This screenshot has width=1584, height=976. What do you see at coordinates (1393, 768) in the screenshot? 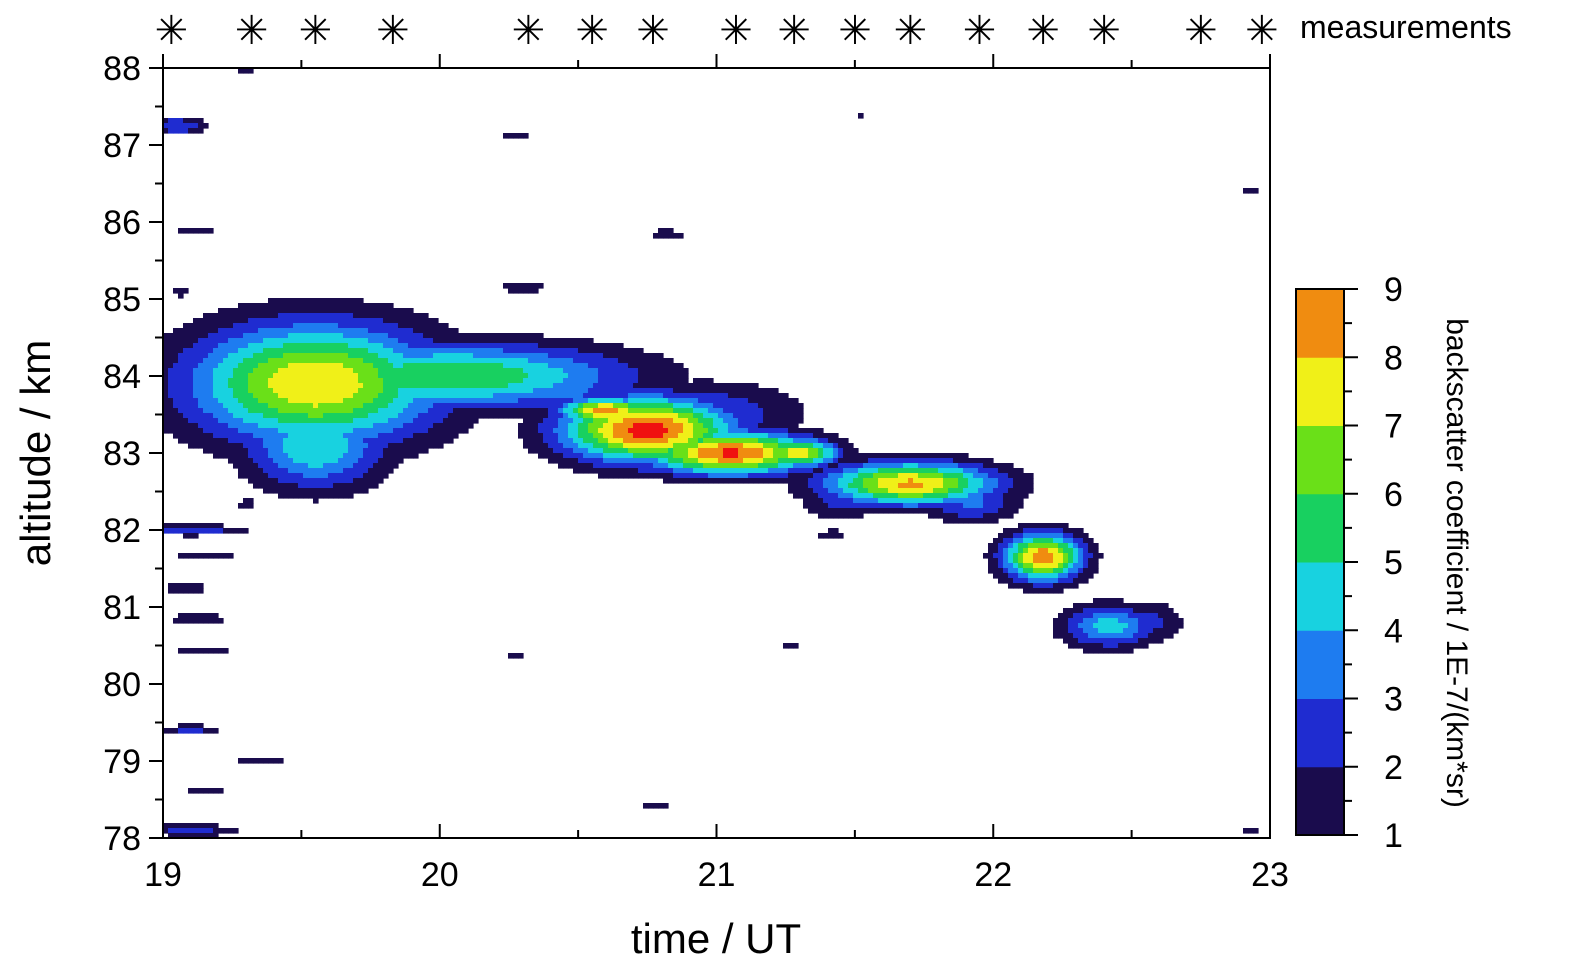
I see `colorbar-tick-label: 2` at bounding box center [1393, 768].